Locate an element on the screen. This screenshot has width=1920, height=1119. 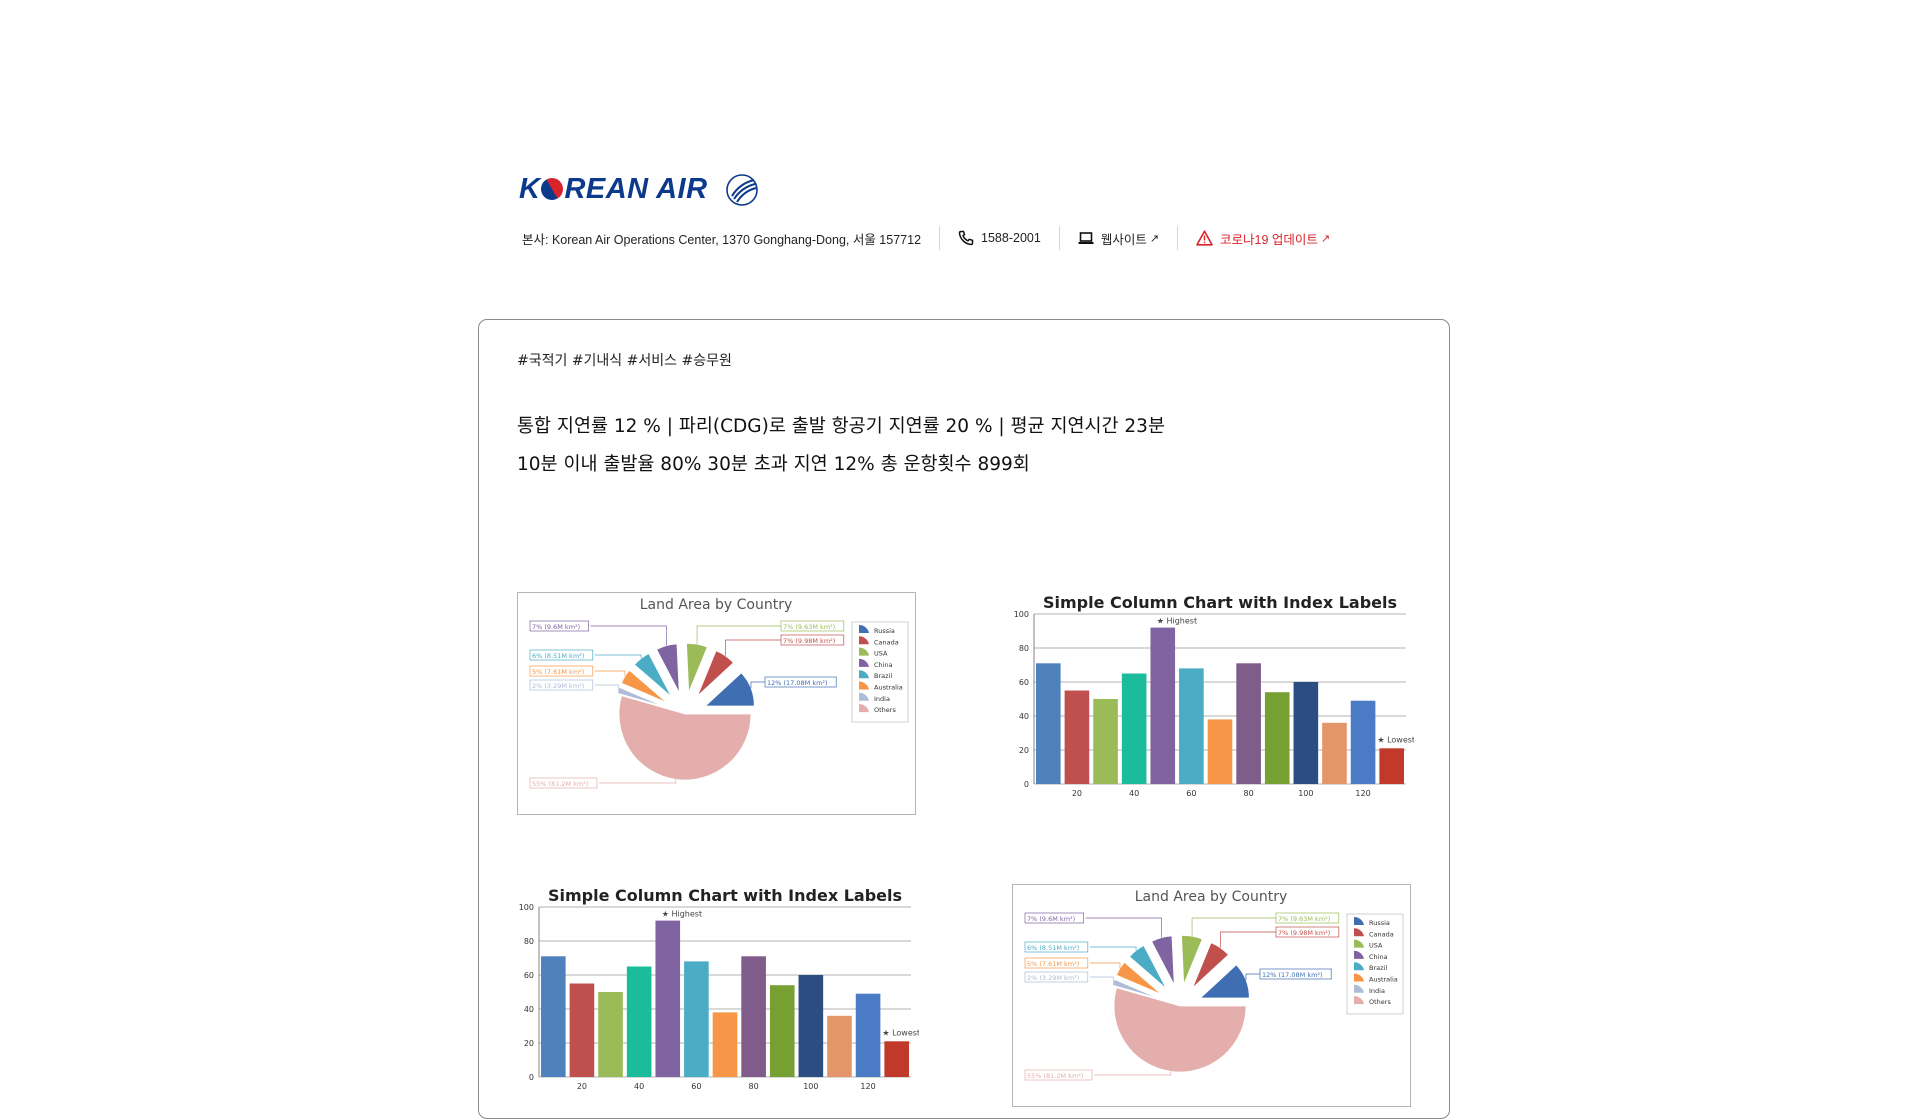
website-link: 웹사이트 ↗ is located at coordinates (1118, 238).